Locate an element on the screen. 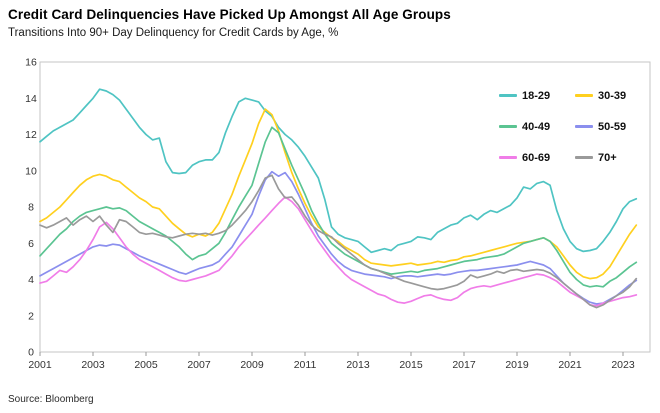 Image resolution: width=660 pixels, height=413 pixels. y-tick-label: 14 is located at coordinates (31, 99).